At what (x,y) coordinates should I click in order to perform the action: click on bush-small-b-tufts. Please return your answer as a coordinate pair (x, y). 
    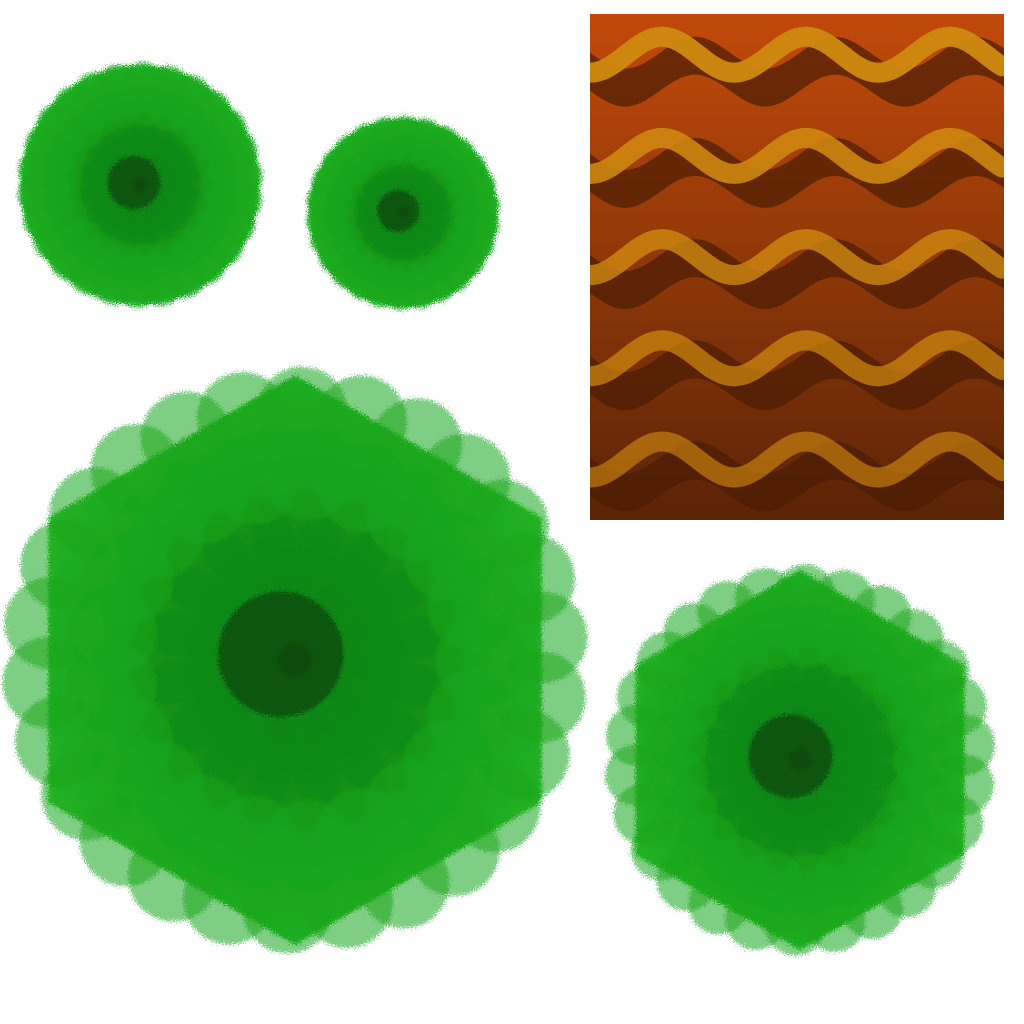
    Looking at the image, I should click on (403, 213).